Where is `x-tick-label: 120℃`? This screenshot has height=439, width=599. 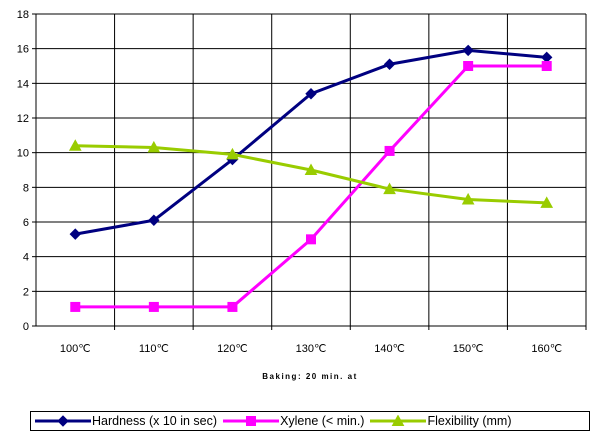
x-tick-label: 120℃ is located at coordinates (232, 349).